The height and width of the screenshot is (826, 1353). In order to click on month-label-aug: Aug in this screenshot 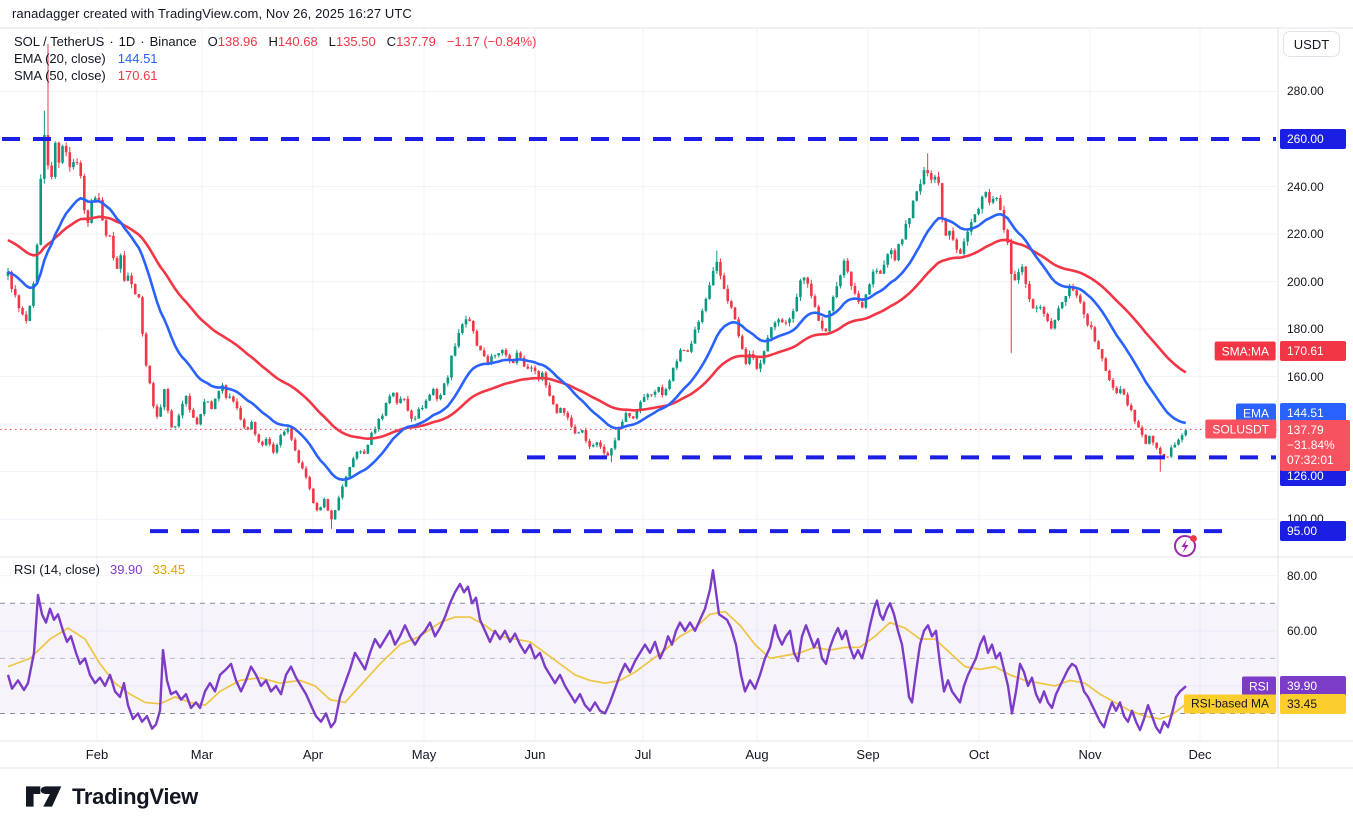, I will do `click(757, 754)`.